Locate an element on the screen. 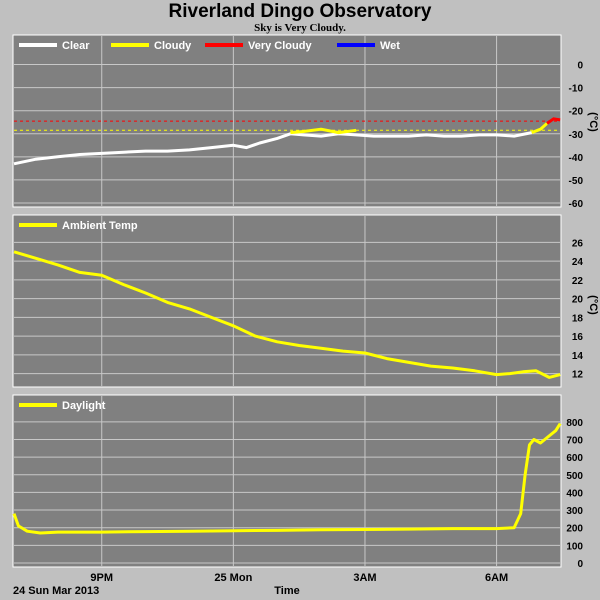 The image size is (600, 600). y-tick-label: -60 is located at coordinates (576, 204).